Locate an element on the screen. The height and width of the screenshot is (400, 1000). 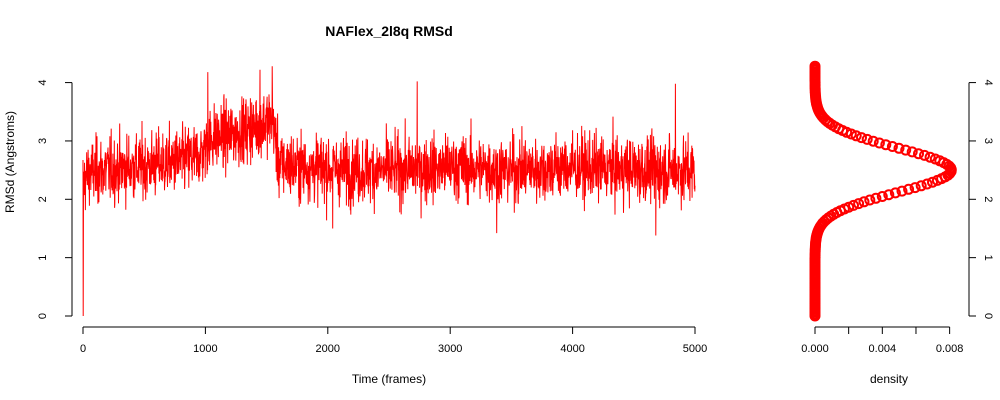
x-tick-label: 3000 is located at coordinates (450, 349).